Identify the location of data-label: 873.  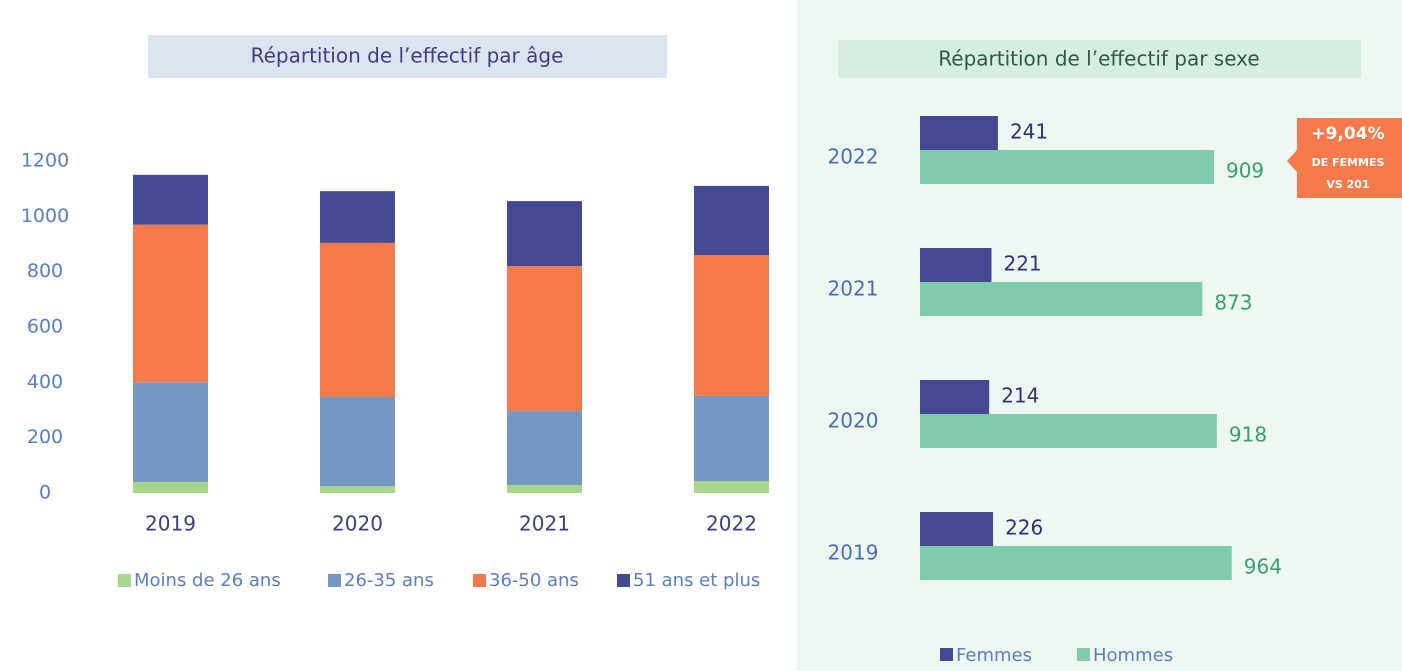
(1233, 303).